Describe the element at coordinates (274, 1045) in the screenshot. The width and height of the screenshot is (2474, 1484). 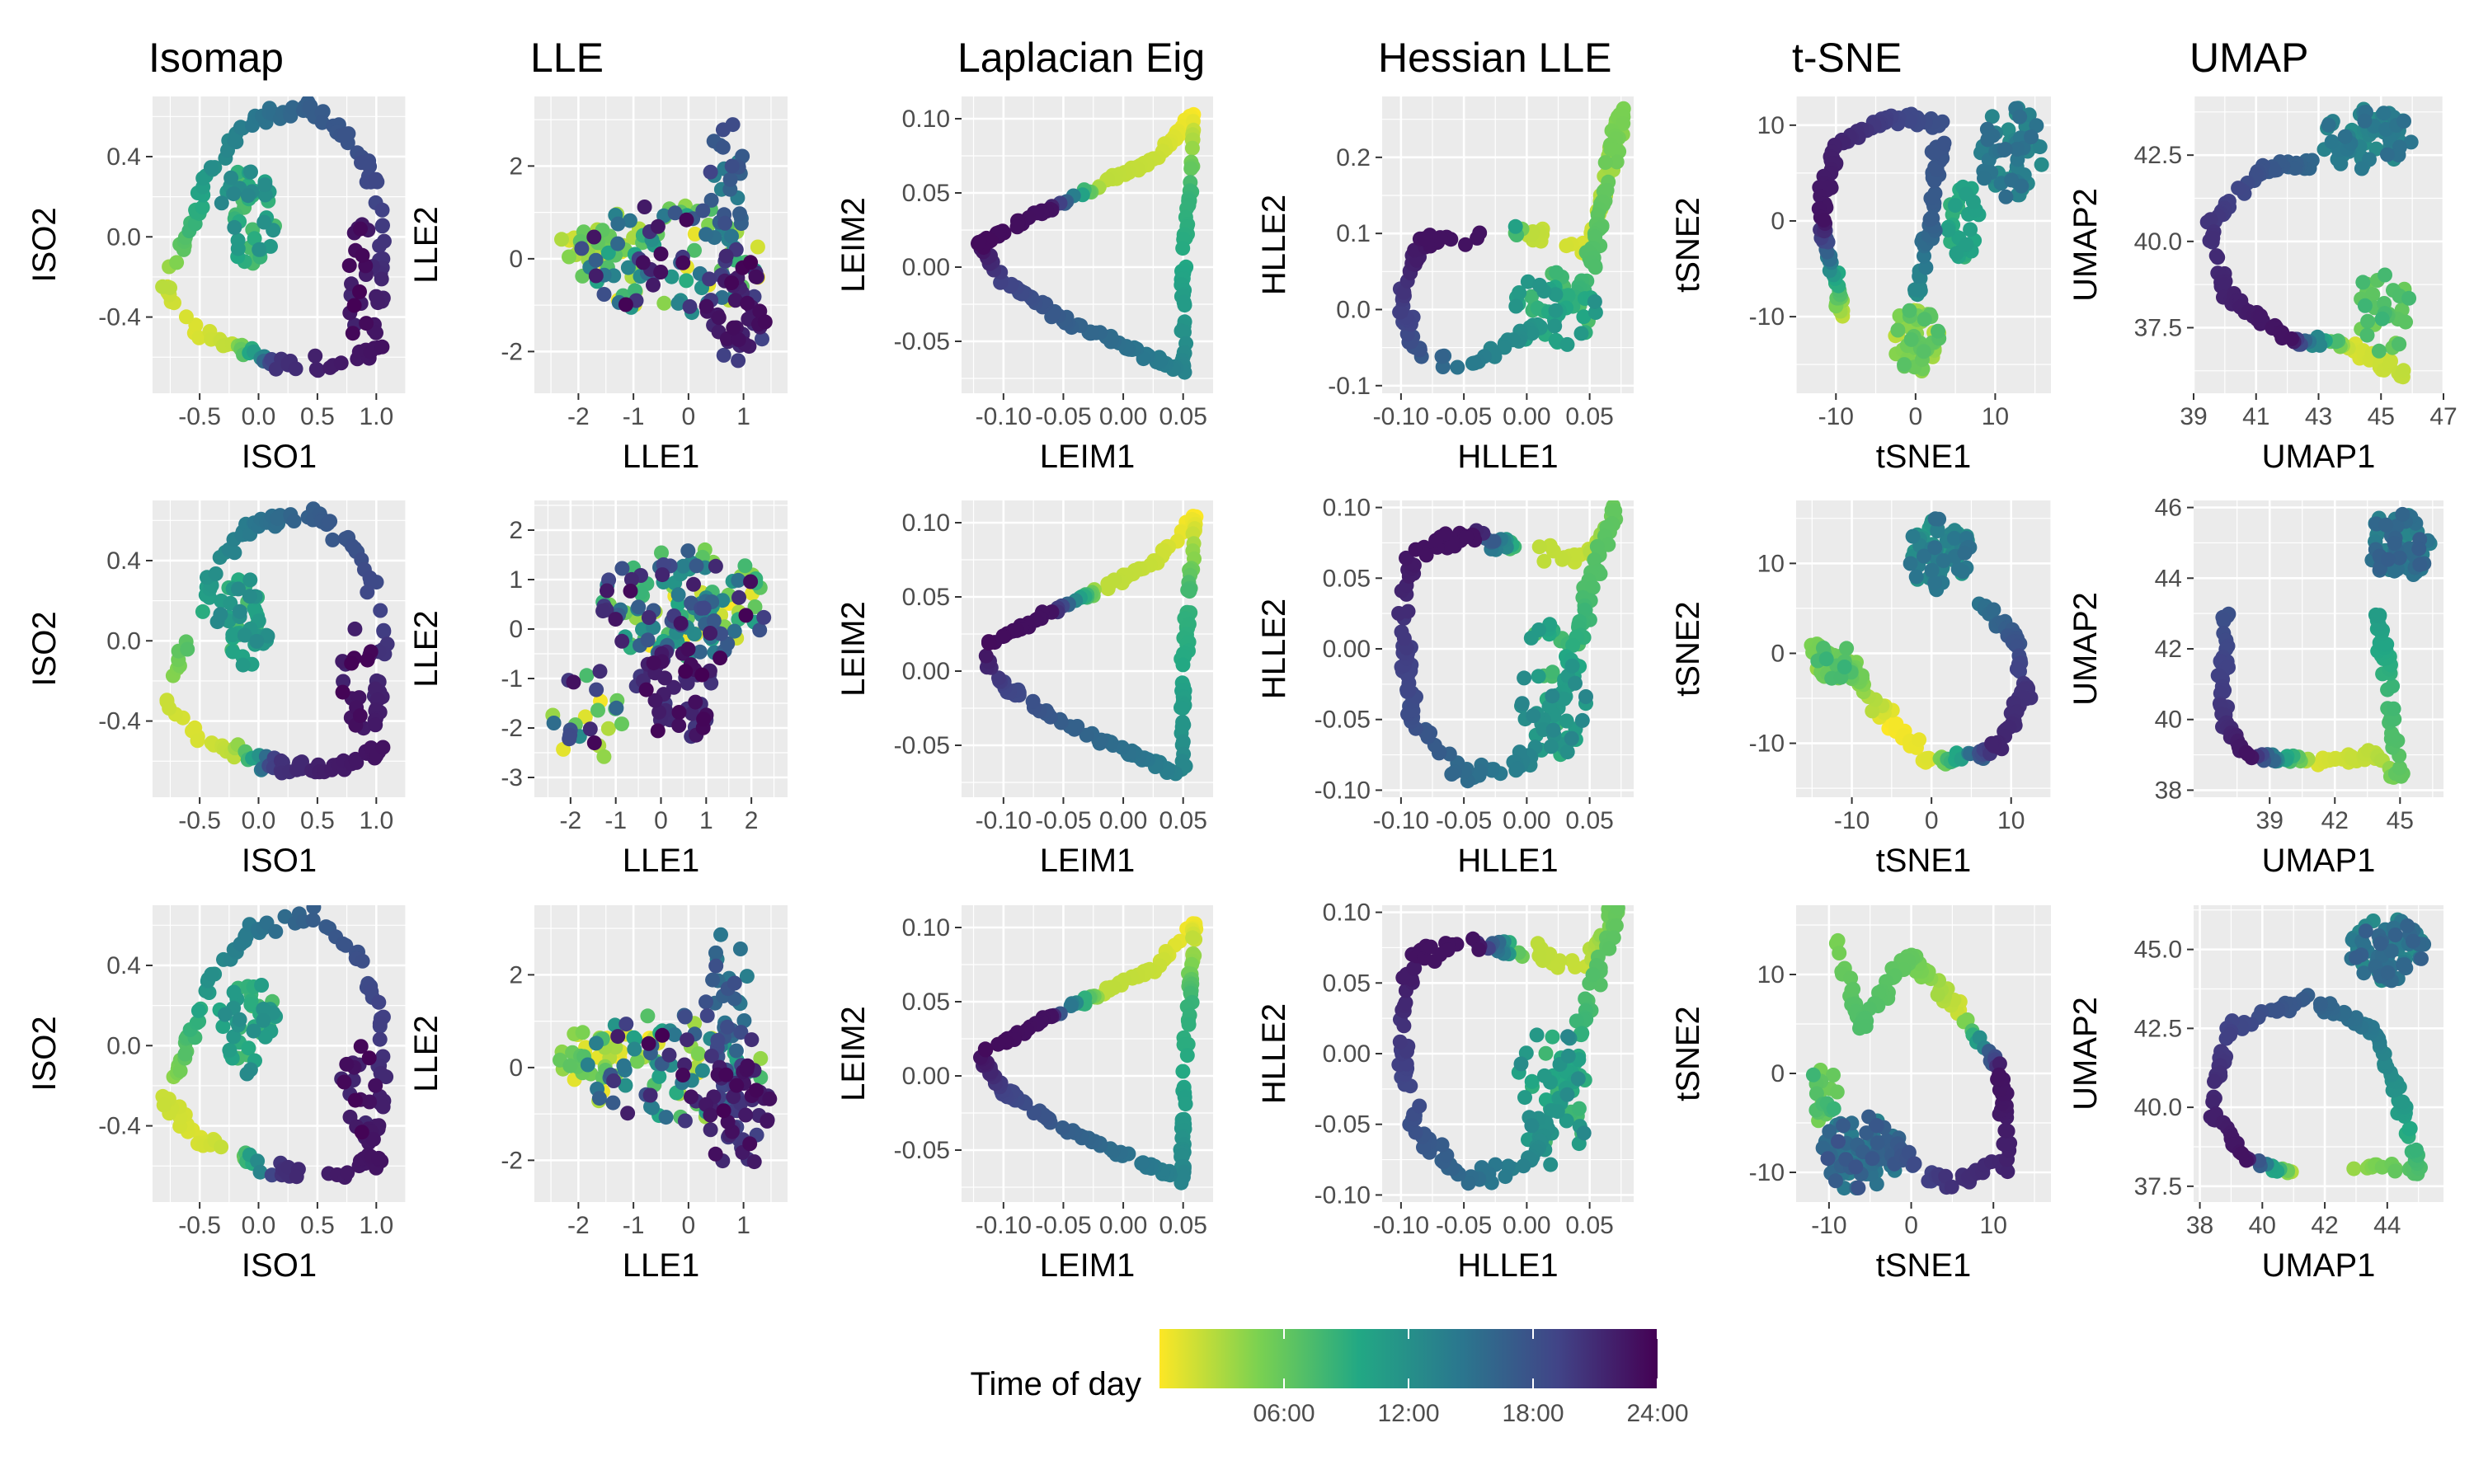
I see `scatter-points` at that location.